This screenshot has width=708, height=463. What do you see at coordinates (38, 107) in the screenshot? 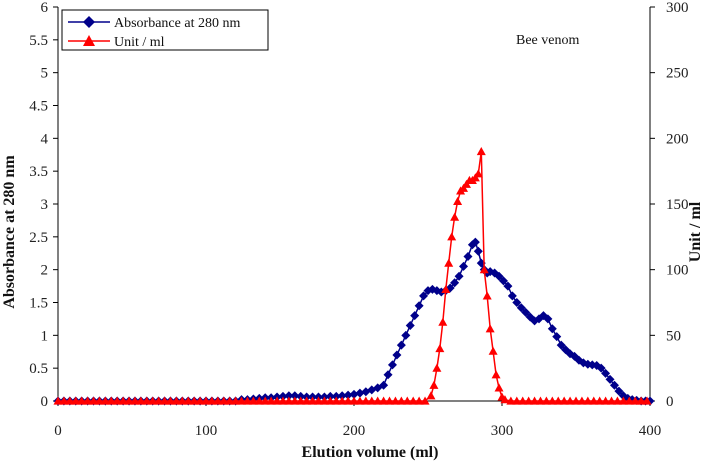
I see `y-tick-label: 4.5` at bounding box center [38, 107].